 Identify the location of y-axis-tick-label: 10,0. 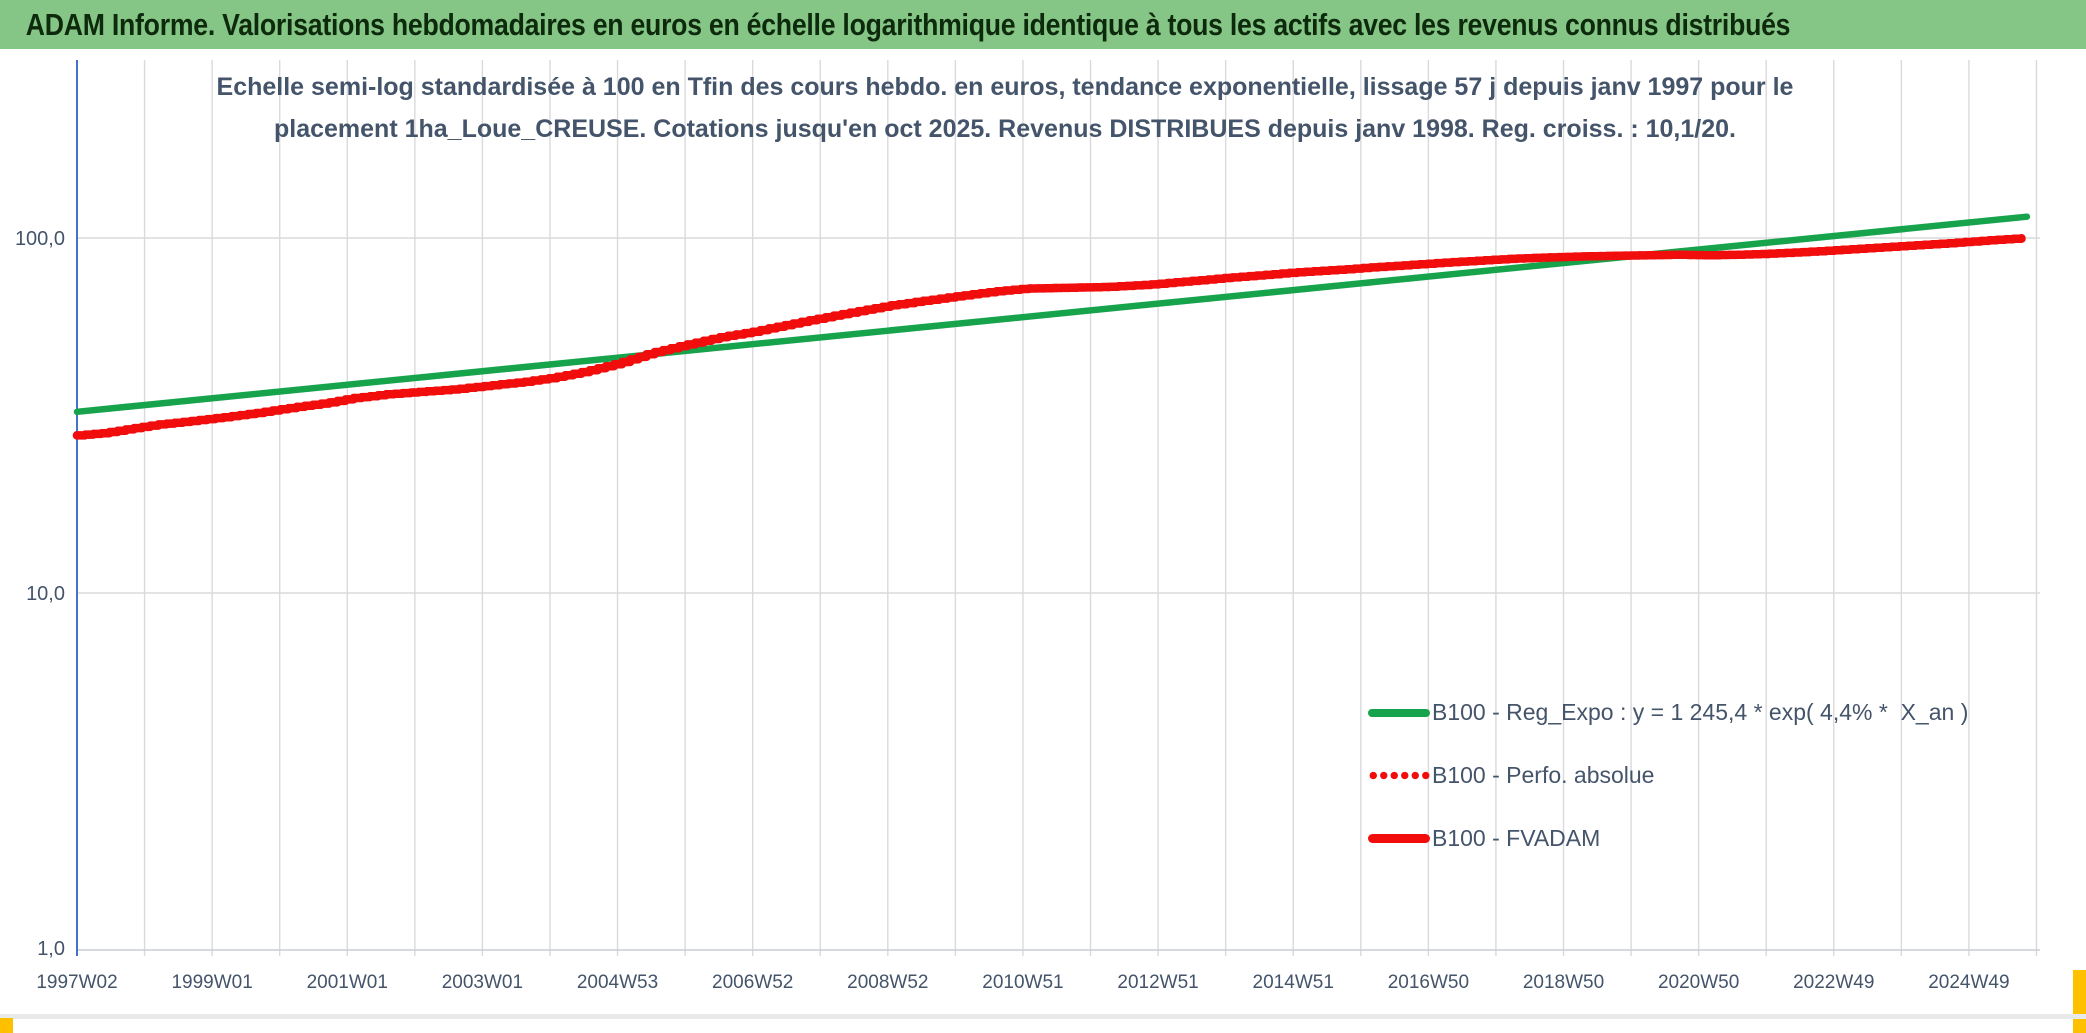
(45, 594).